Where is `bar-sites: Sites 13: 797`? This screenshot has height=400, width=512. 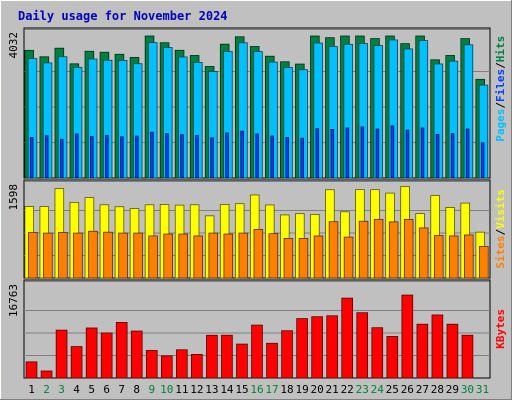 bar-sites: Sites 13: 797 is located at coordinates (213, 255).